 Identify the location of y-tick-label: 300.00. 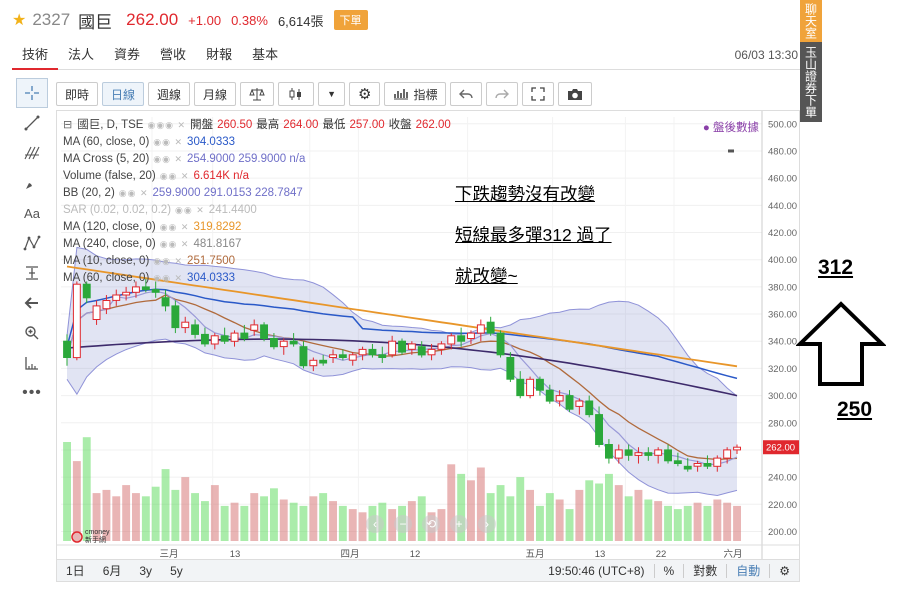
(782, 396).